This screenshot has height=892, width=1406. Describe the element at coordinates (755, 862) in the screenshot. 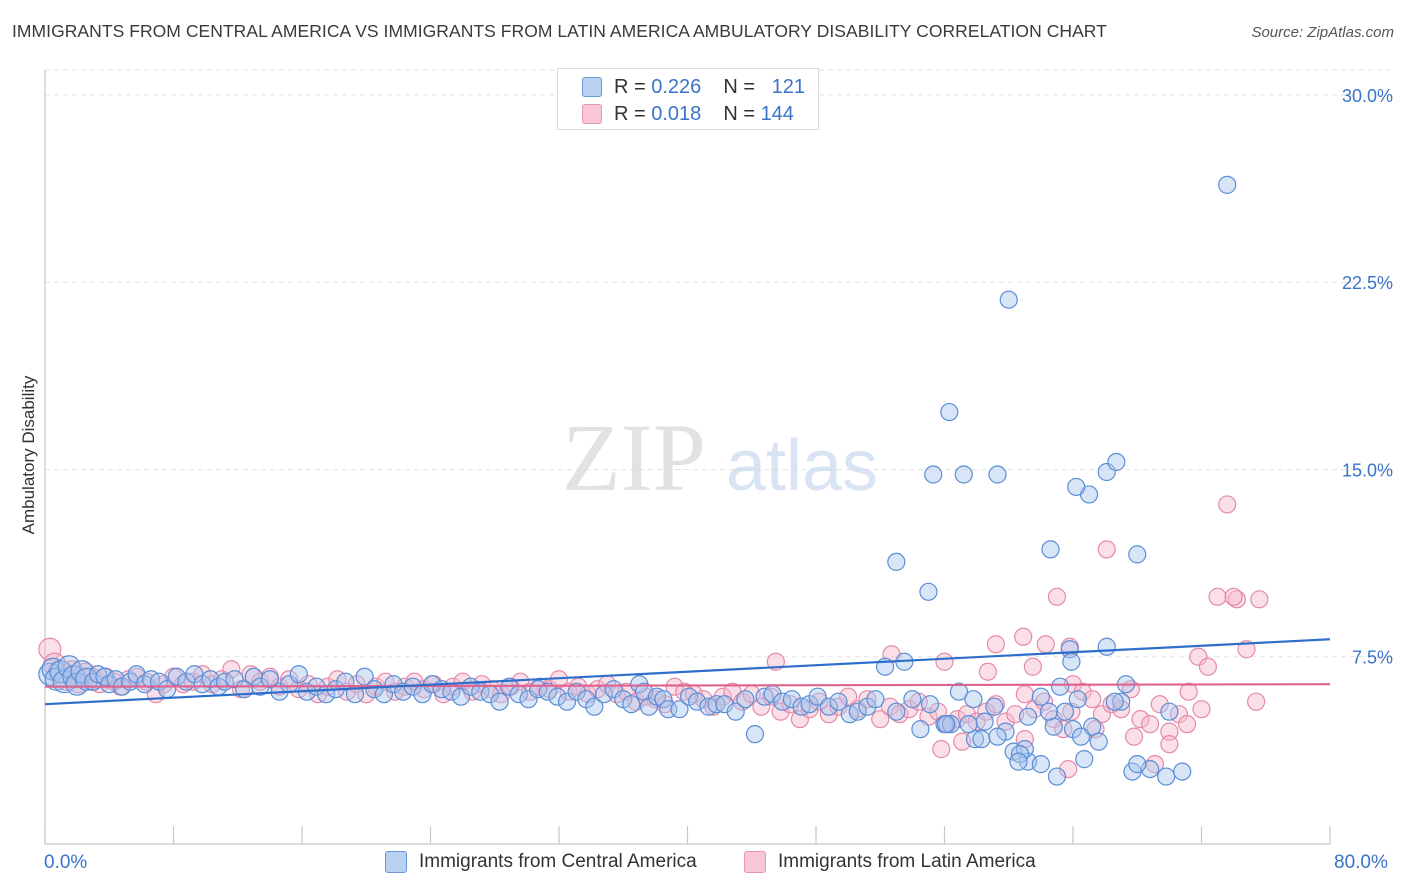

I see `legend-swatch-pink` at that location.